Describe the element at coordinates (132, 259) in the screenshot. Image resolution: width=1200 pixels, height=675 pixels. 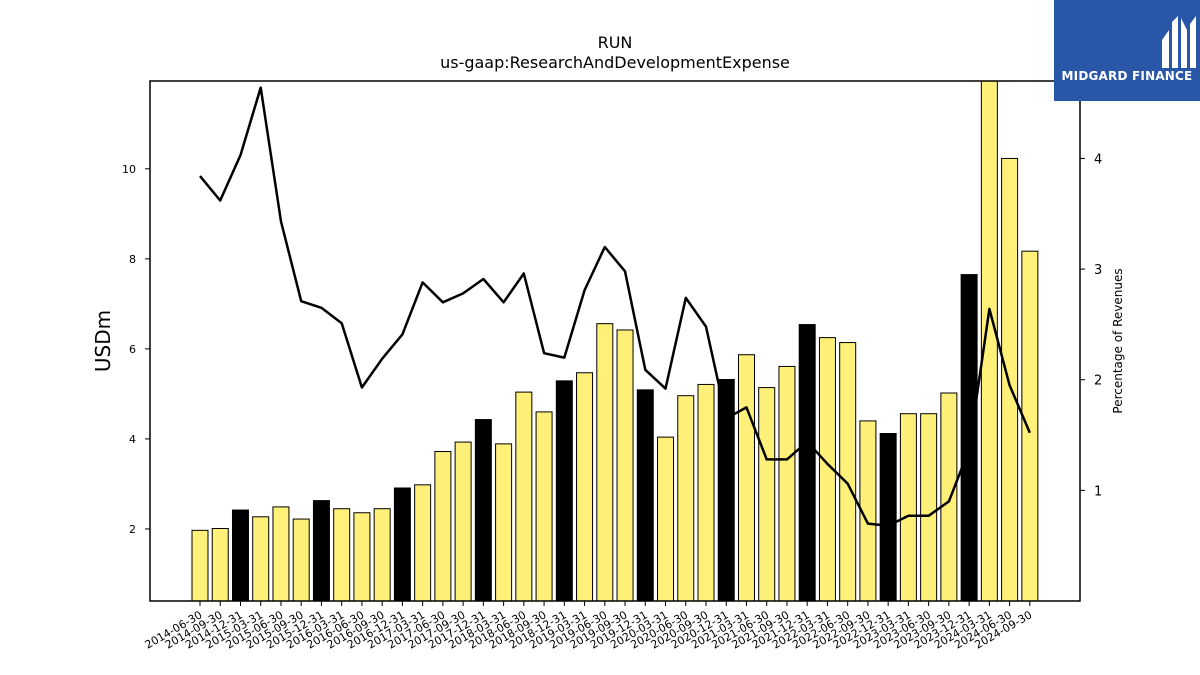
I see `y-tick-label: 8` at that location.